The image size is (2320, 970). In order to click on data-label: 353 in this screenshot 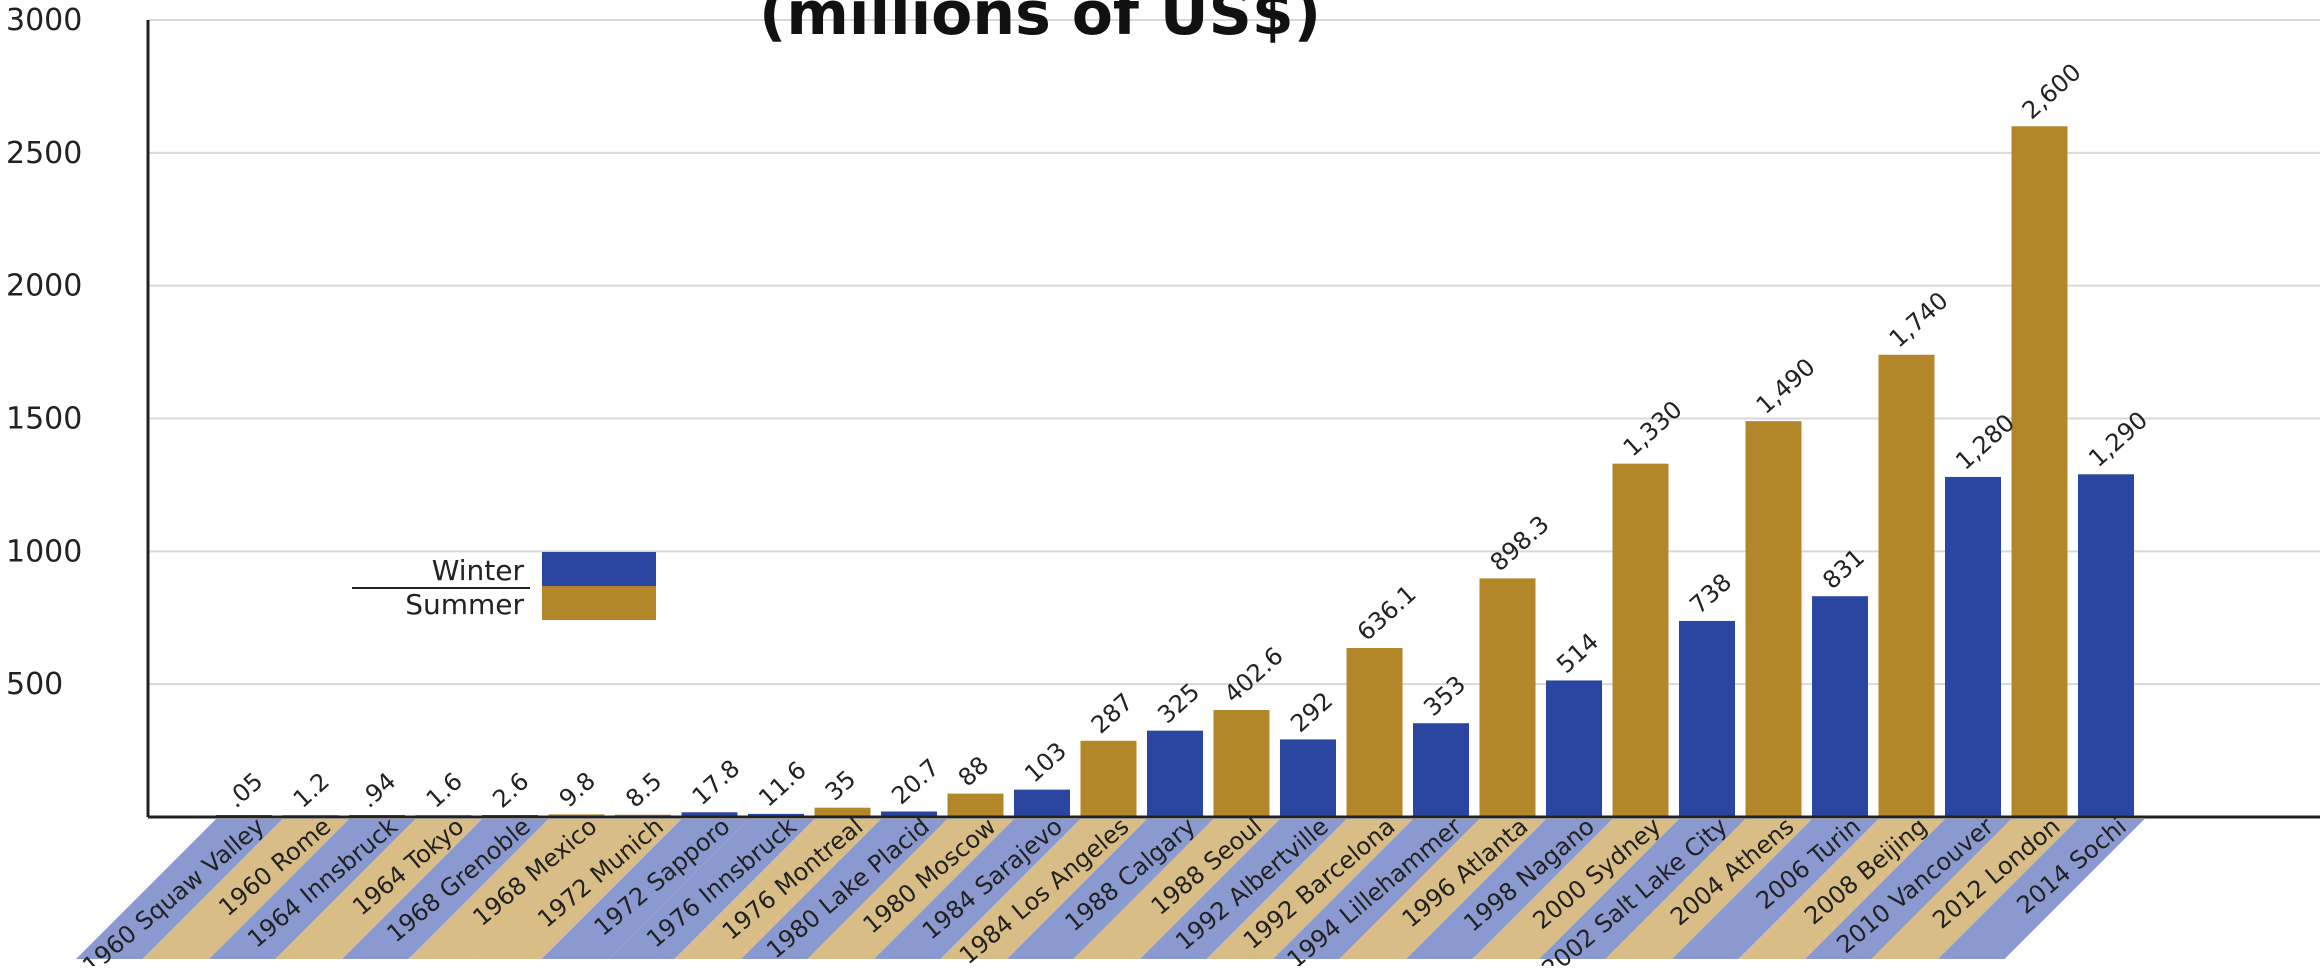, I will do `click(1444, 695)`.